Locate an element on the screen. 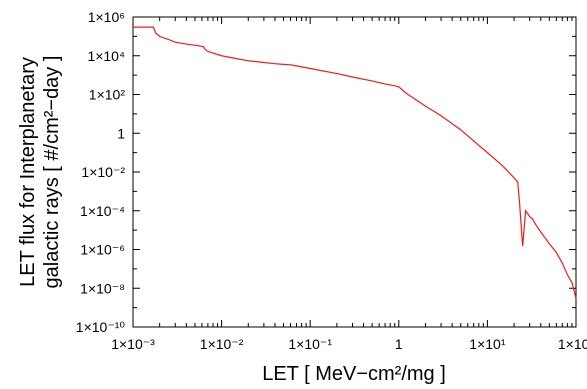  x-tick-label: 1×10² is located at coordinates (572, 344).